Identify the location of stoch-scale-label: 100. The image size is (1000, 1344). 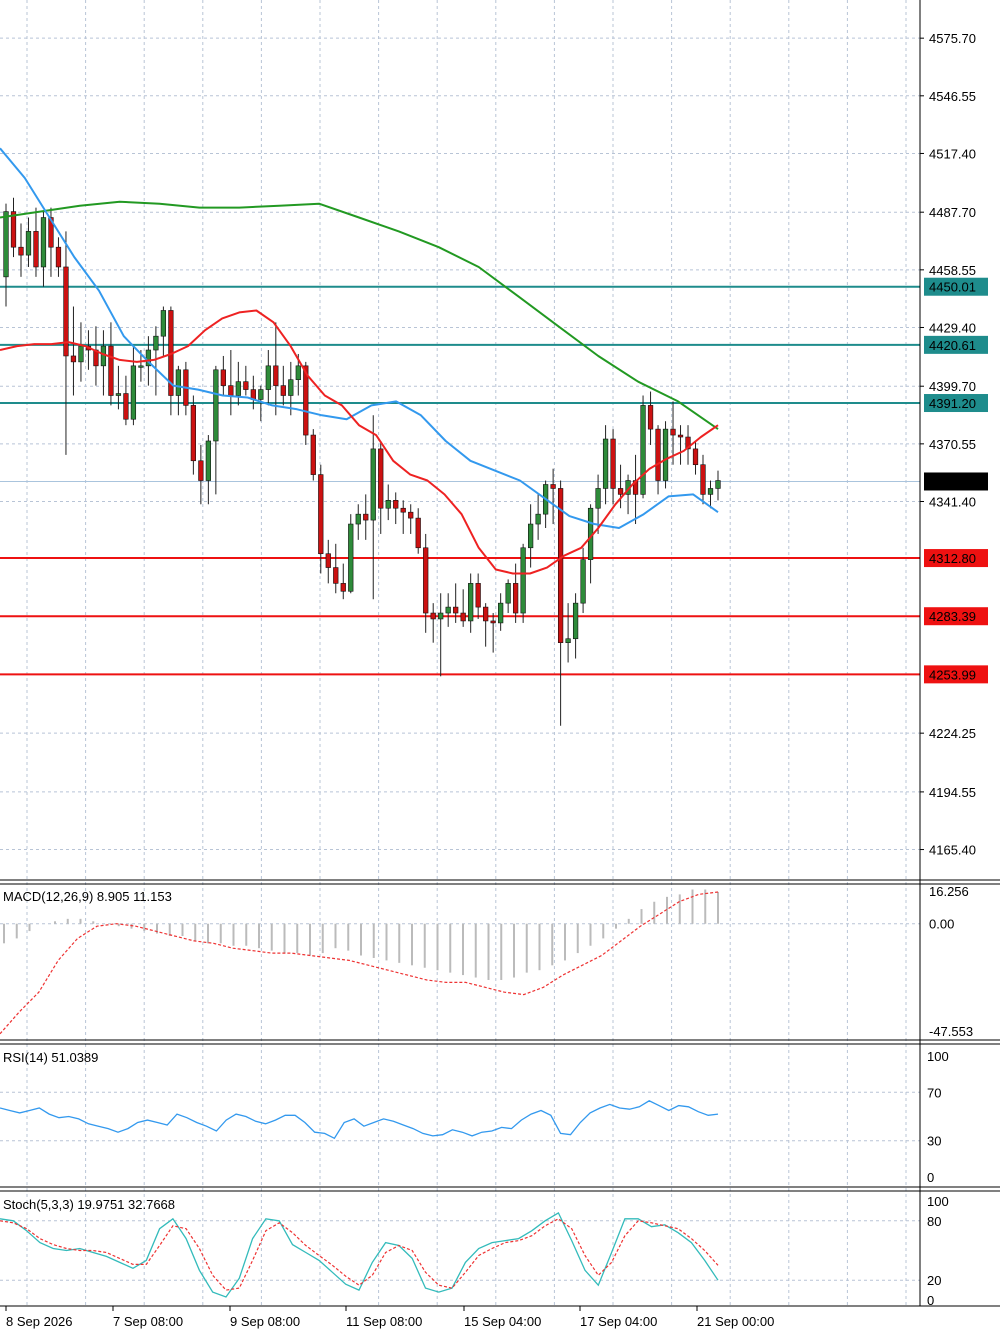
(938, 1201).